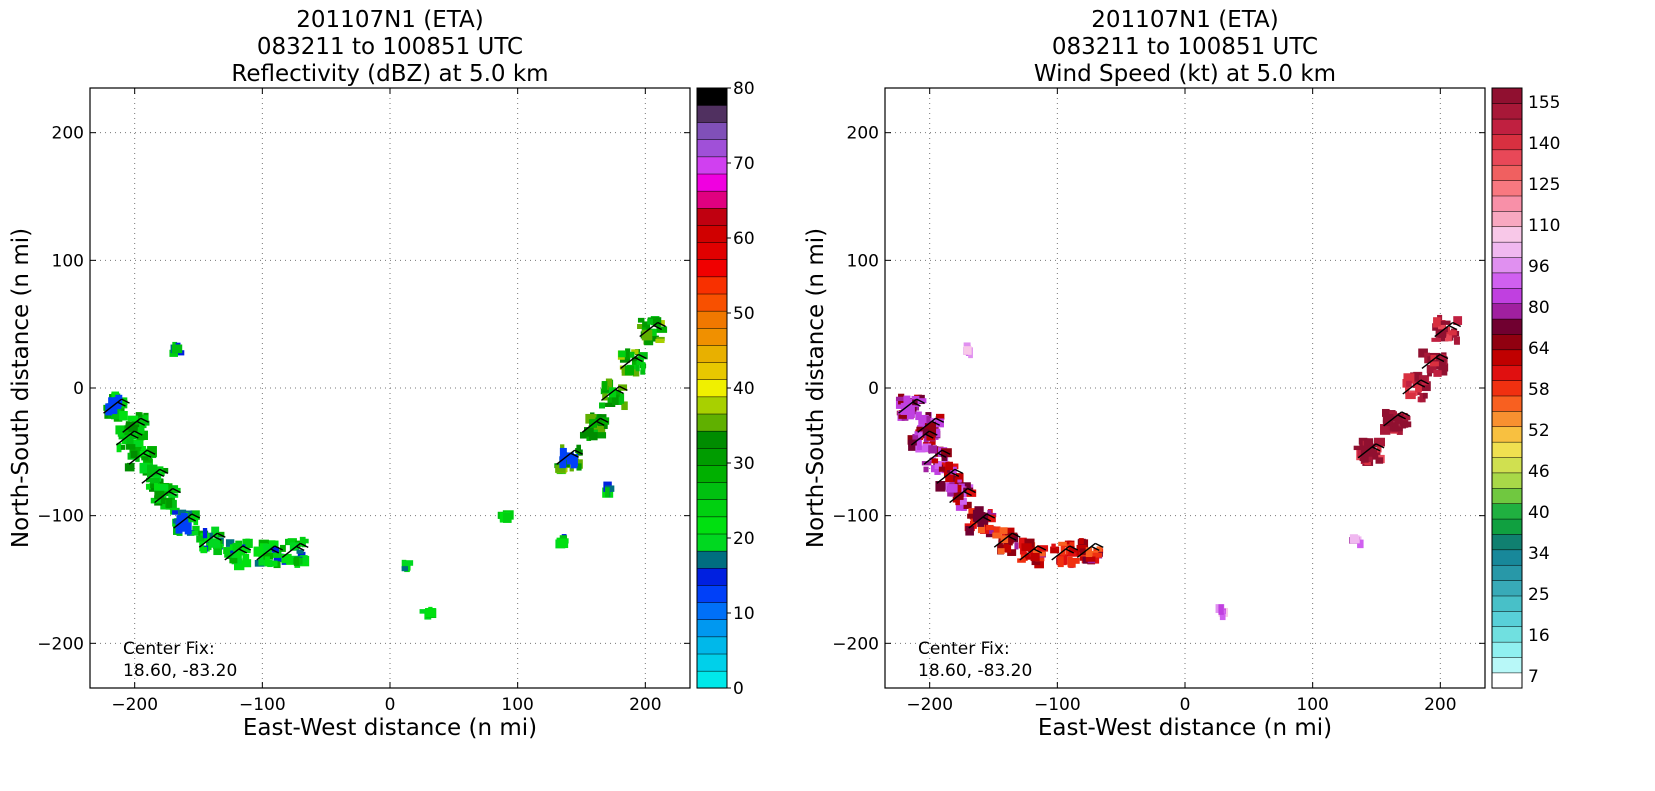 Image resolution: width=1655 pixels, height=791 pixels. What do you see at coordinates (240, 539) in the screenshot?
I see `feature-western-rain-band` at bounding box center [240, 539].